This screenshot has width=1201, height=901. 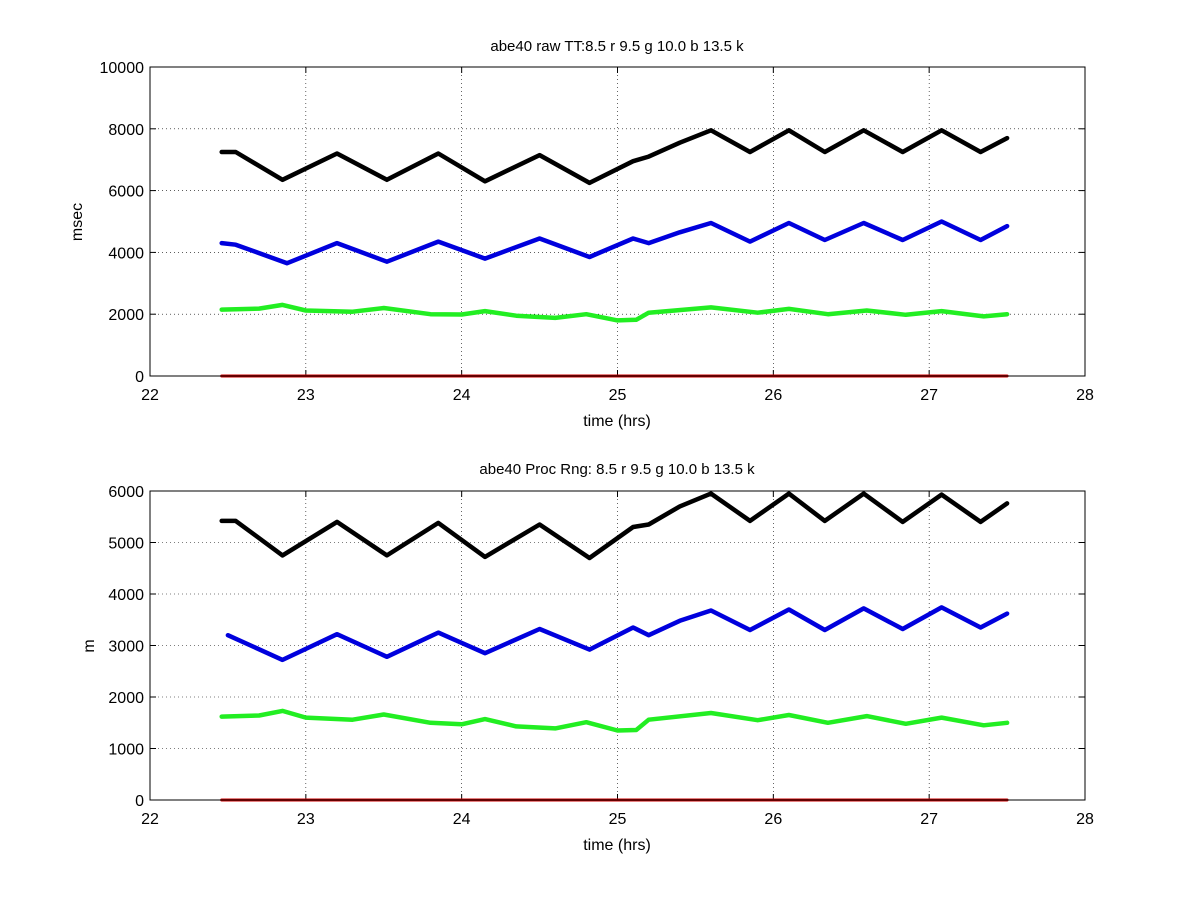 What do you see at coordinates (617, 46) in the screenshot?
I see `chart-title: abe40 raw TT:8.5 r 9.5 g 10.0 b 13.5 k` at bounding box center [617, 46].